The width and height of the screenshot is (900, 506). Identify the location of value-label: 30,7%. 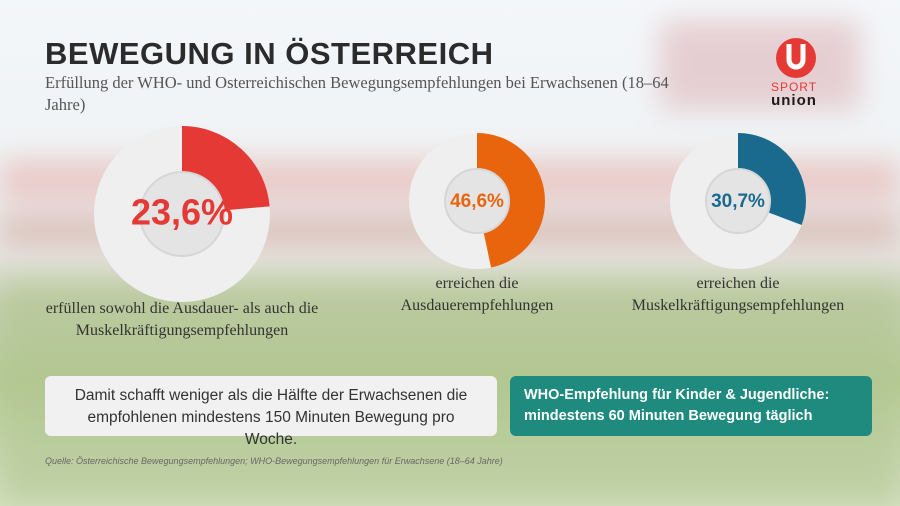
(738, 201).